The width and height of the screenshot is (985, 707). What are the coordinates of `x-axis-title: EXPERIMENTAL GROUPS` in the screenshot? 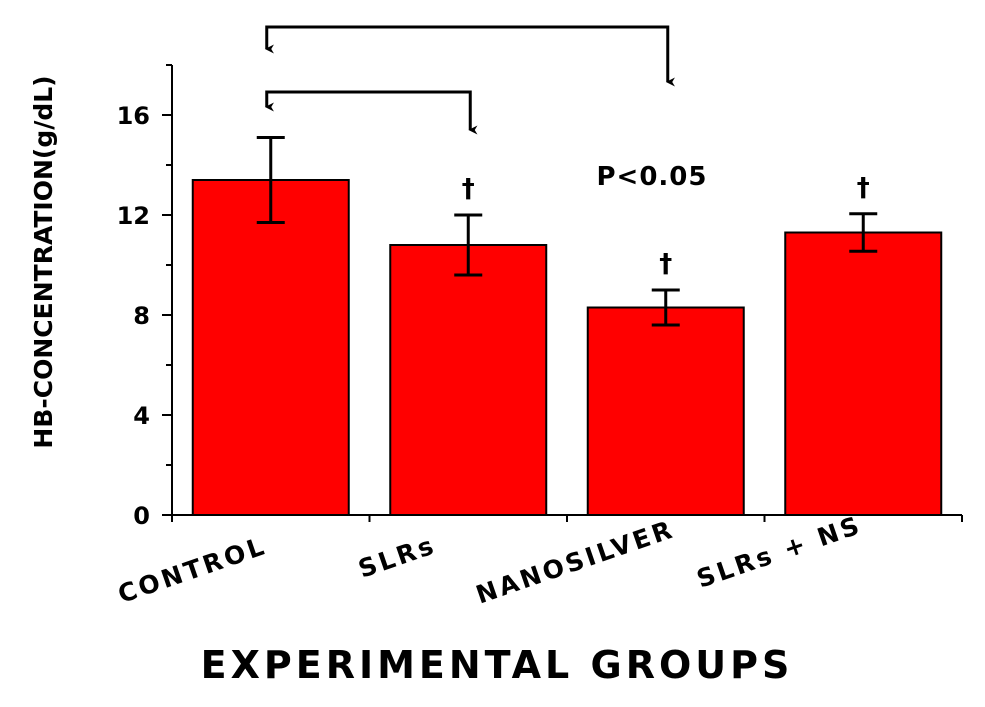 It's located at (497, 665).